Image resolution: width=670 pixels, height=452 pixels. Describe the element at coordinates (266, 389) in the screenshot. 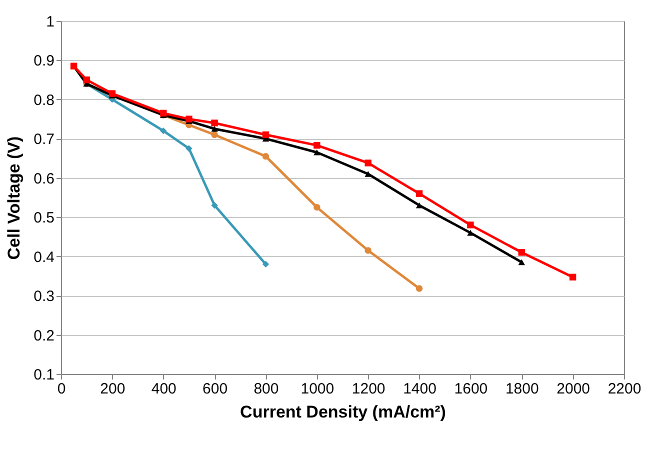

I see `x-tick-label: 800` at that location.